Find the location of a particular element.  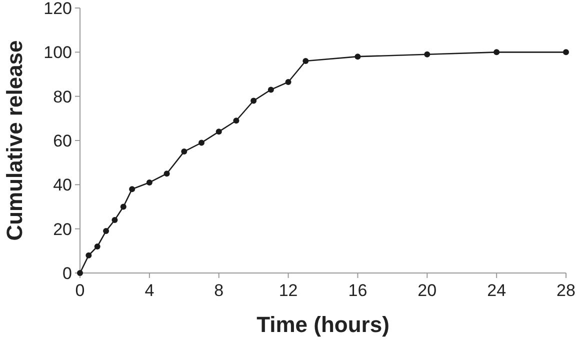

y-axis-title: Cumulative release is located at coordinates (14, 140).